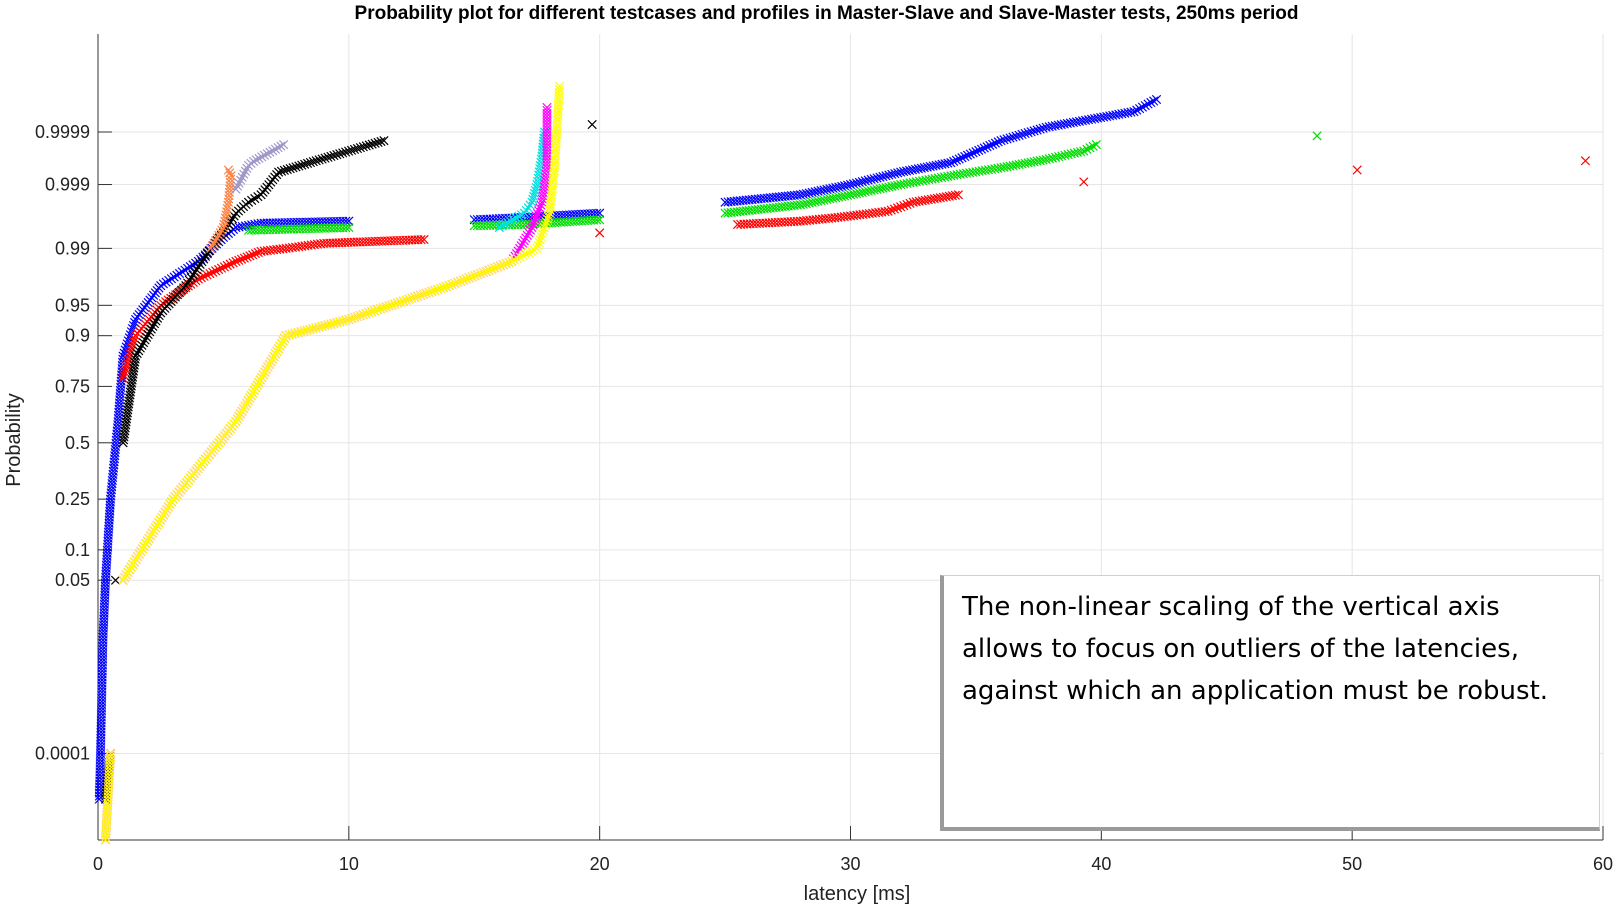 The height and width of the screenshot is (907, 1623). What do you see at coordinates (72, 305) in the screenshot?
I see `y-tick-label: 0.95` at bounding box center [72, 305].